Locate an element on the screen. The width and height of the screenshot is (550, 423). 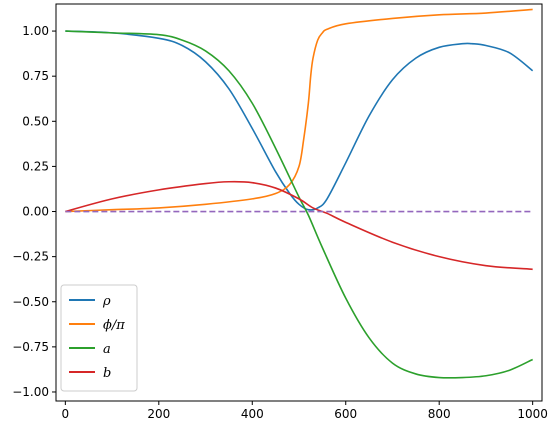
y-axis: −1.00 −0.75 −0.50 −0.25 0.00 0.25 0.50 0.75 1.00 is located at coordinates (34, 211).